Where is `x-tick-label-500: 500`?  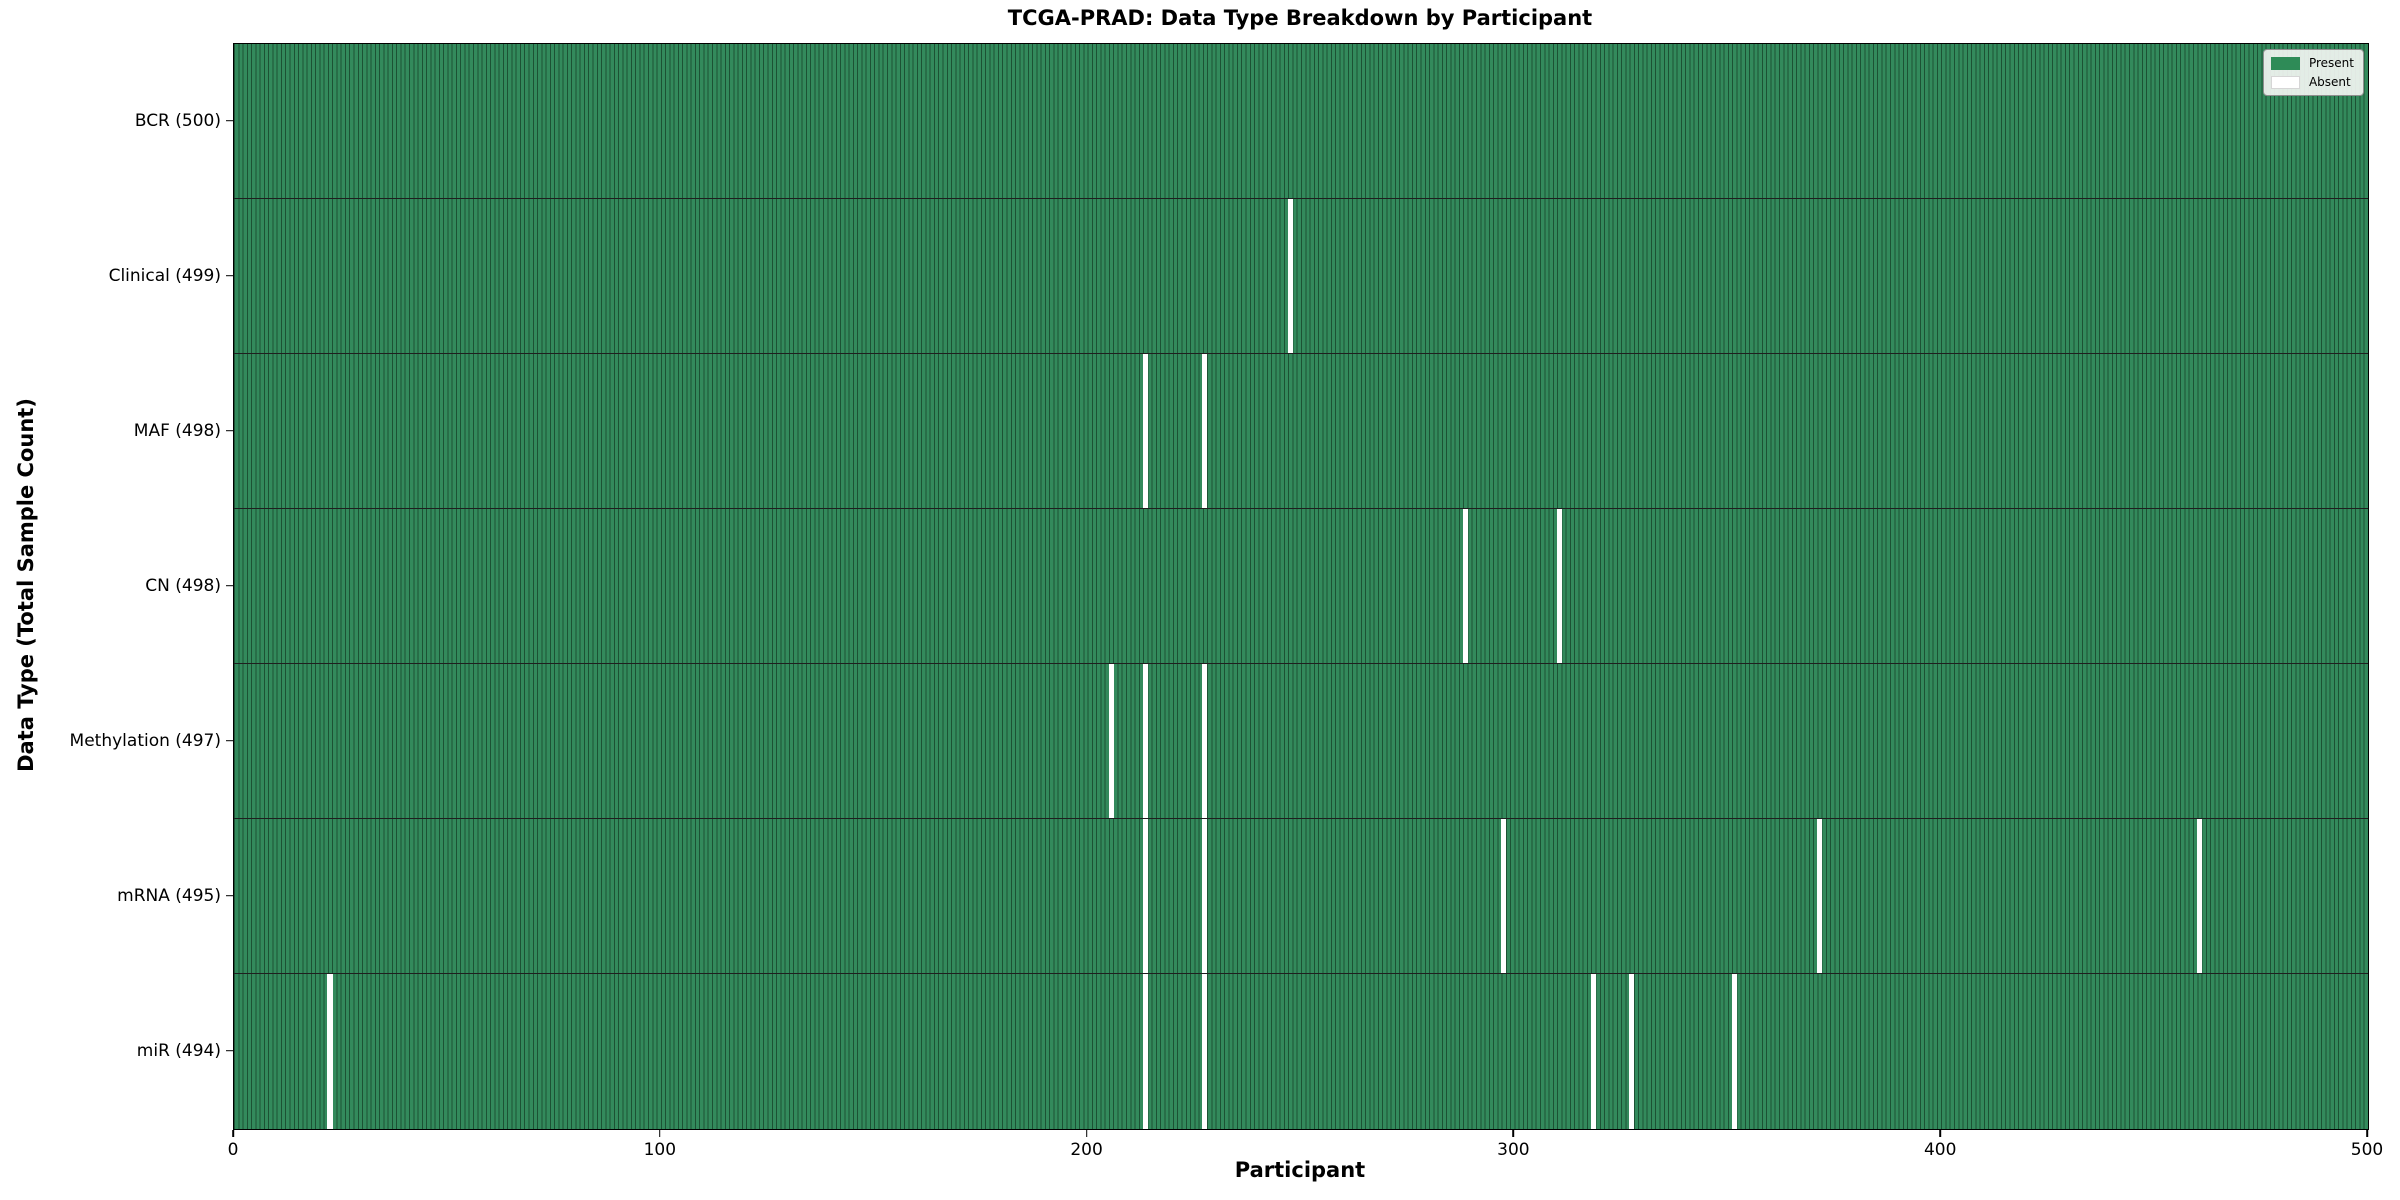
x-tick-label-500: 500 is located at coordinates (2367, 1150).